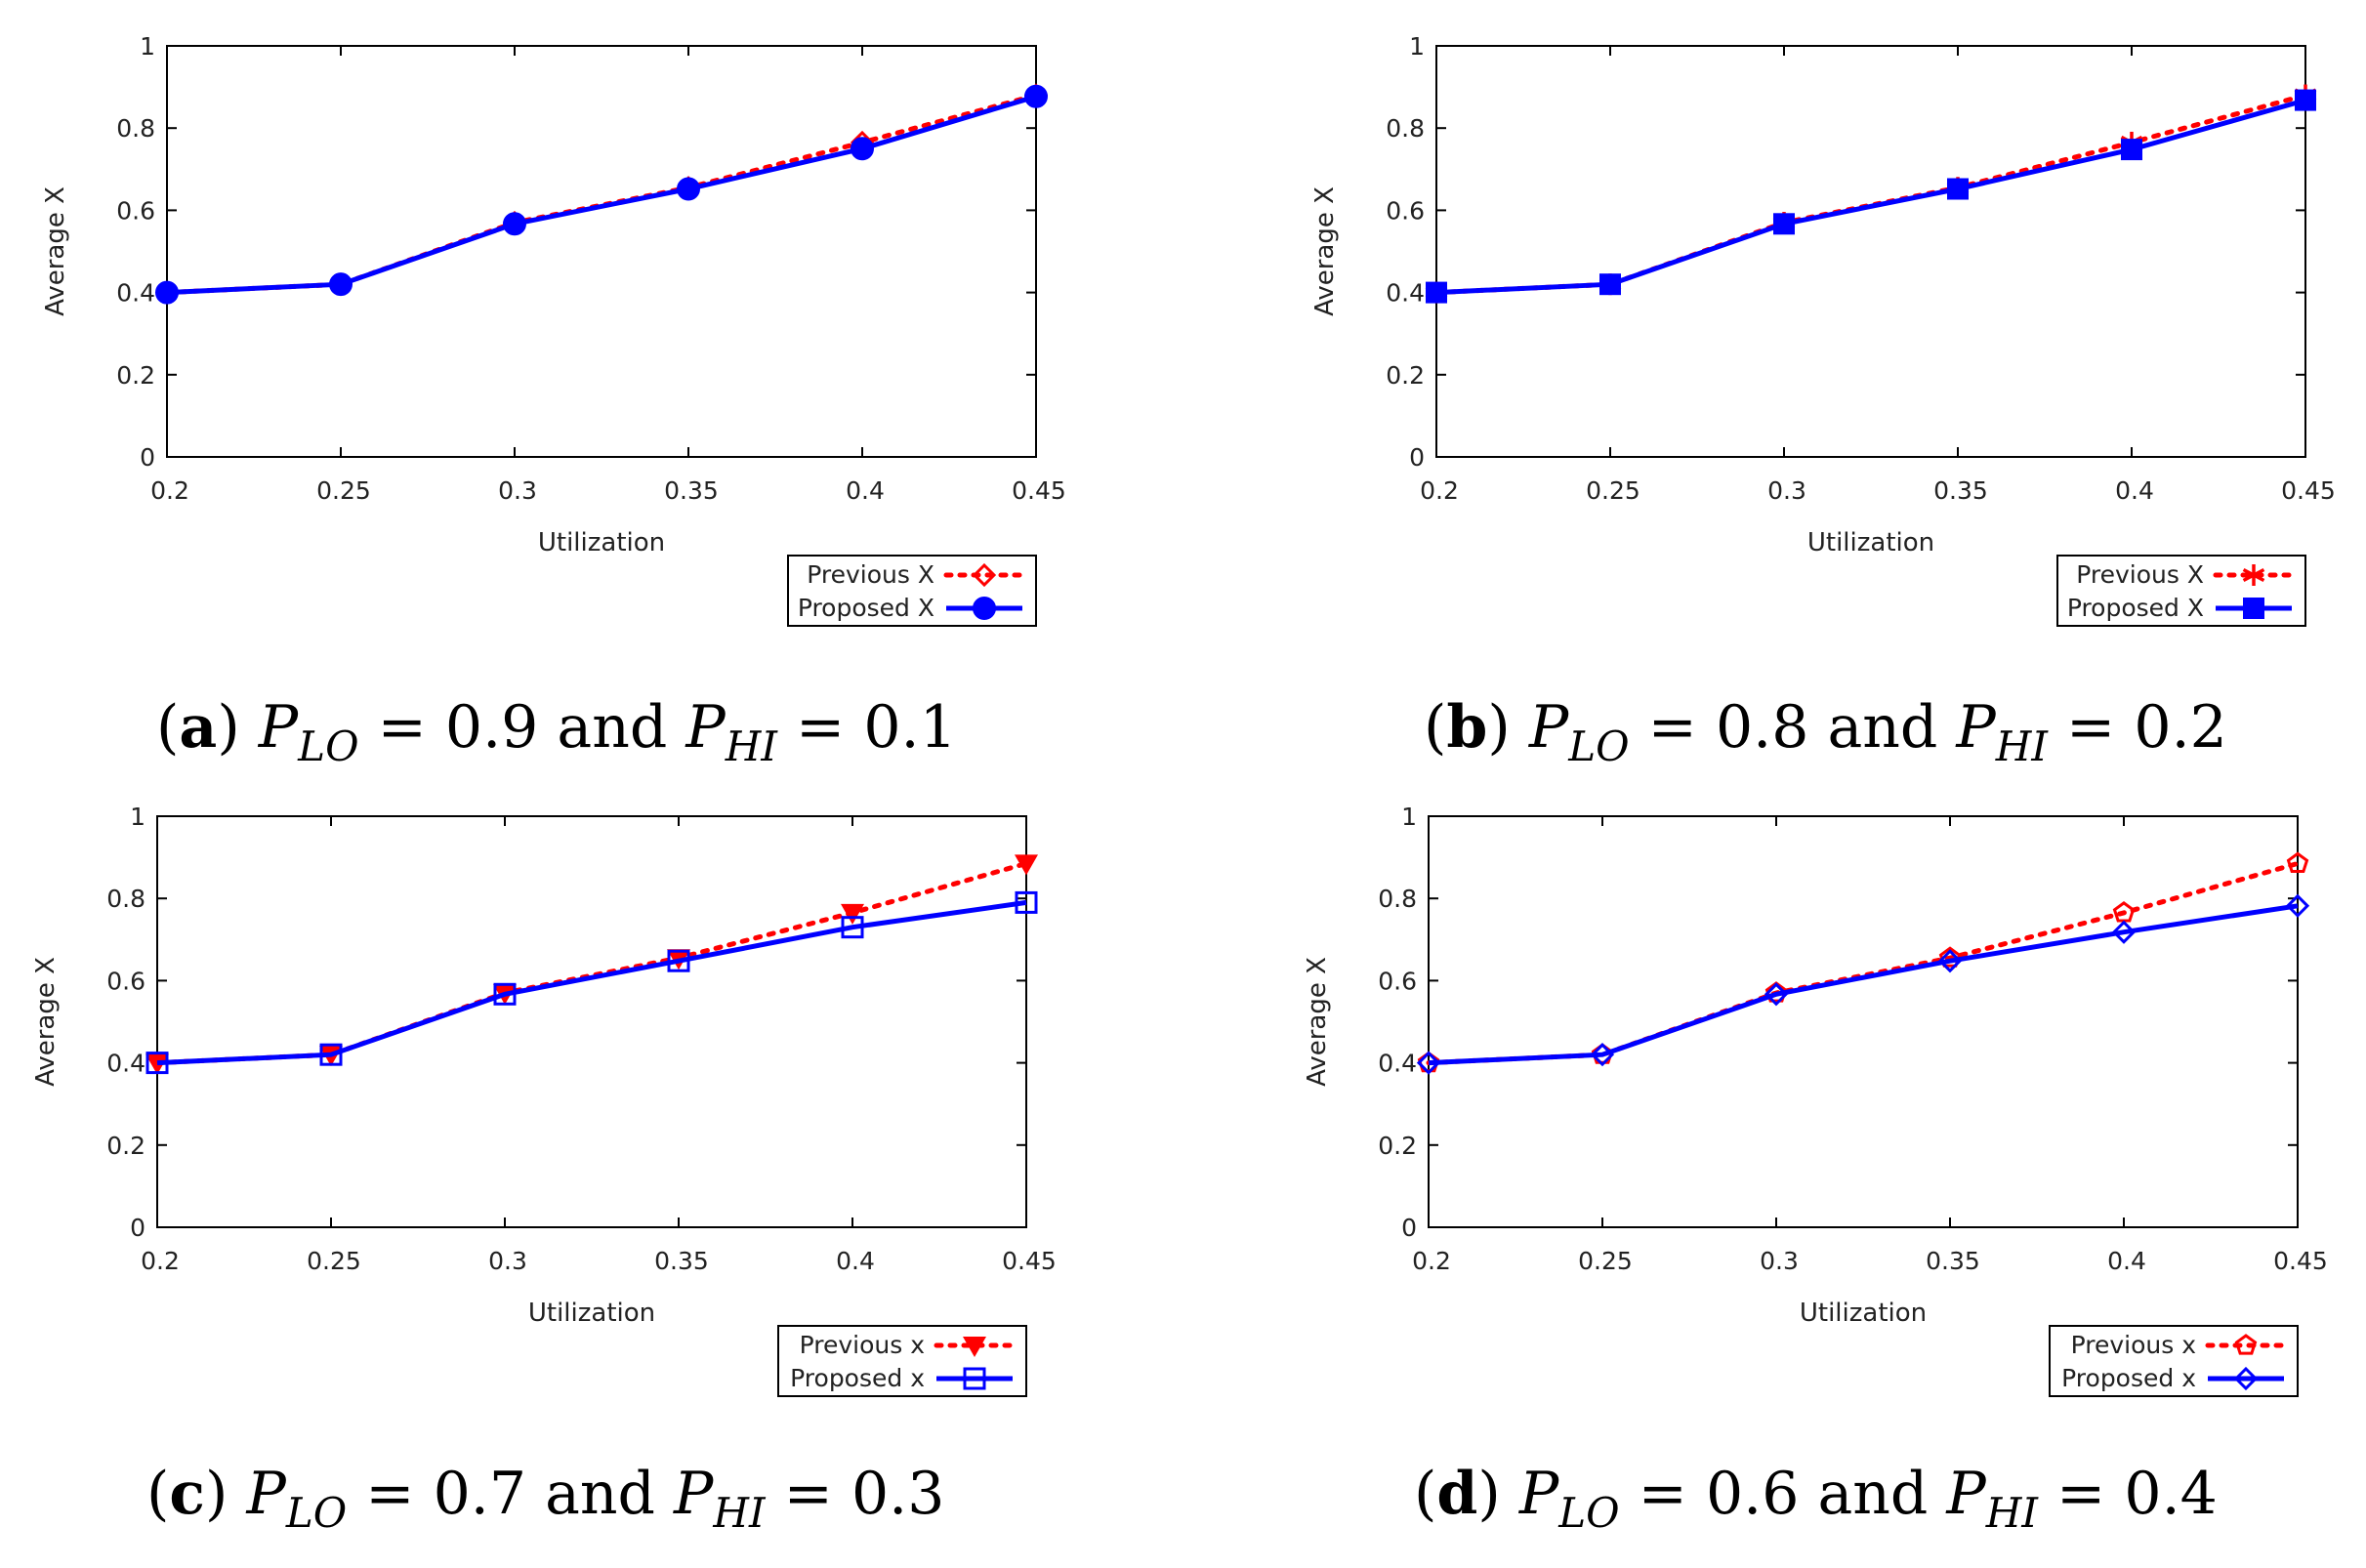  I want to click on caption-label: d, so click(1456, 1494).